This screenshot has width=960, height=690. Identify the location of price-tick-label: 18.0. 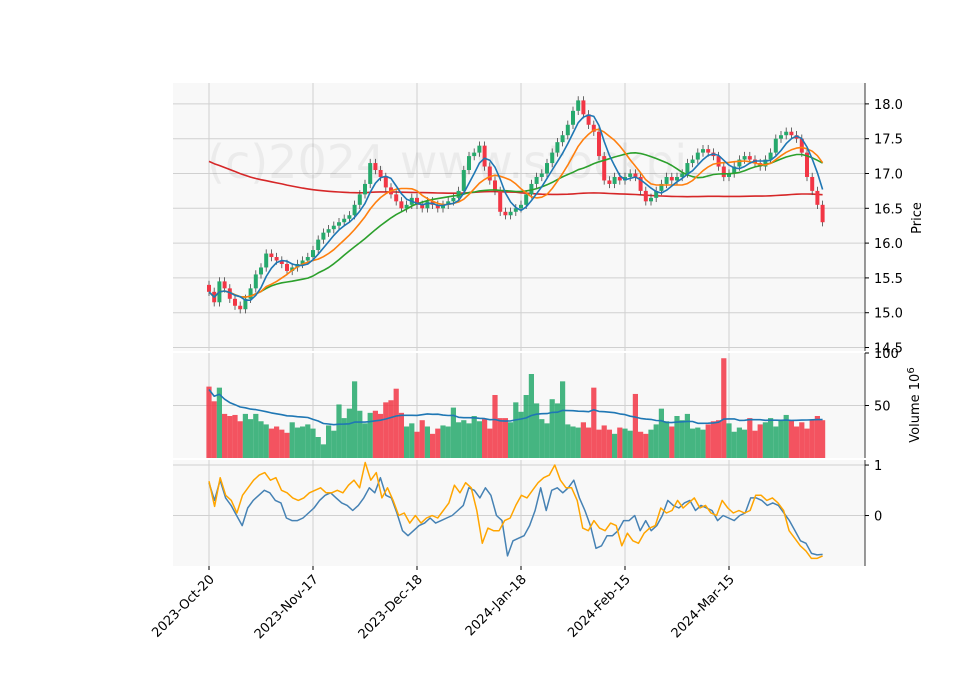
(888, 105).